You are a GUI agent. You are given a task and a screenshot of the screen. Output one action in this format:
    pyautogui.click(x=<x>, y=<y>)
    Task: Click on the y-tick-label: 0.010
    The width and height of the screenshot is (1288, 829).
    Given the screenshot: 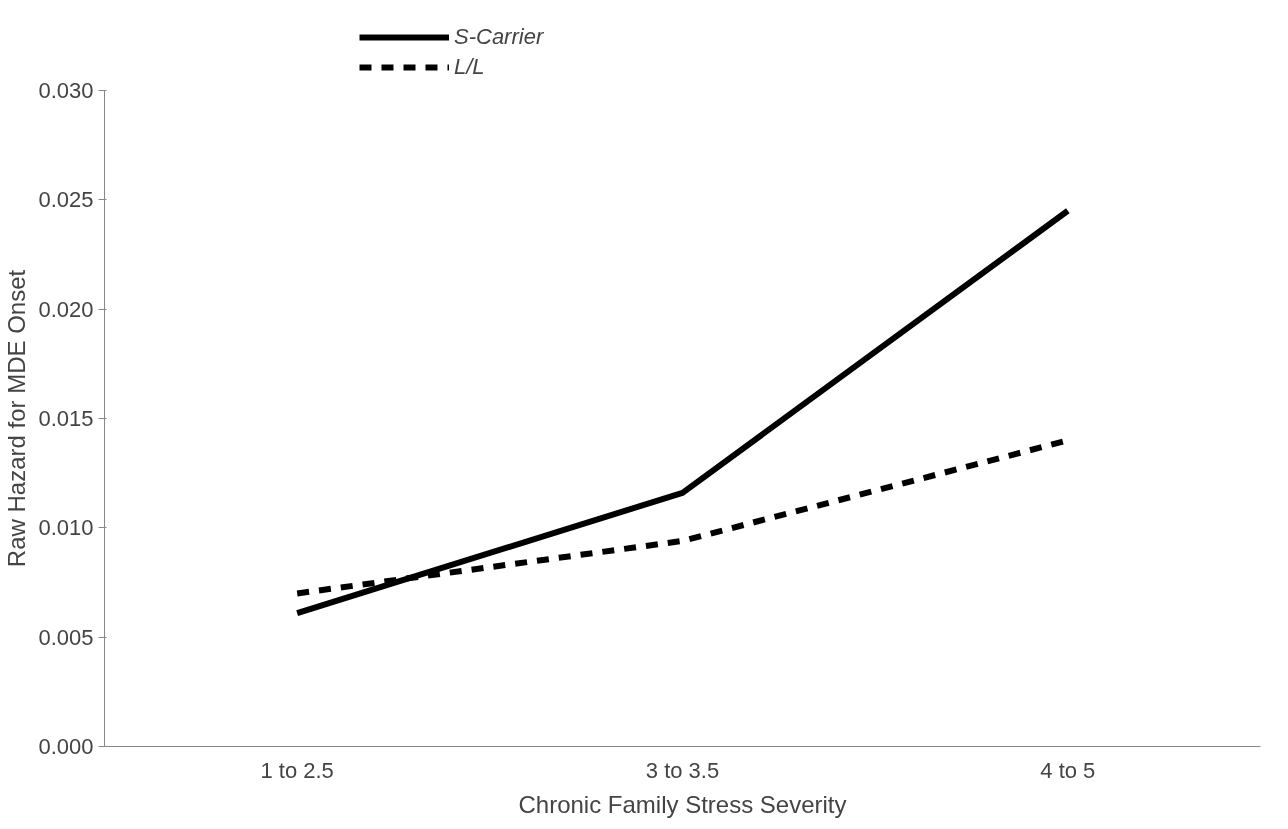 What is the action you would take?
    pyautogui.click(x=66, y=528)
    